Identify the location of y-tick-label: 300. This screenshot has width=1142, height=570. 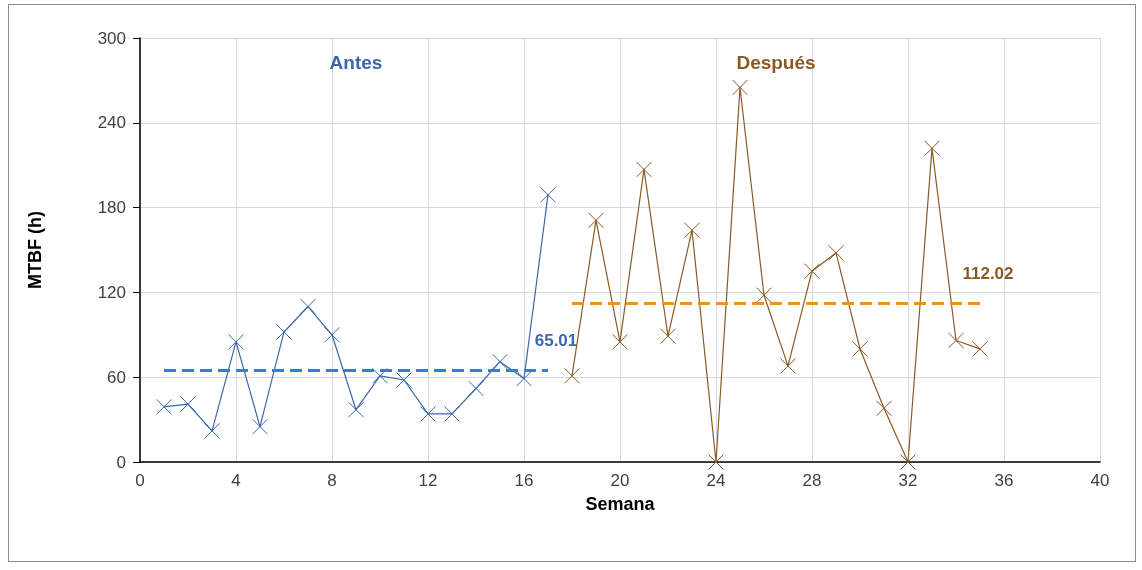
(111, 38).